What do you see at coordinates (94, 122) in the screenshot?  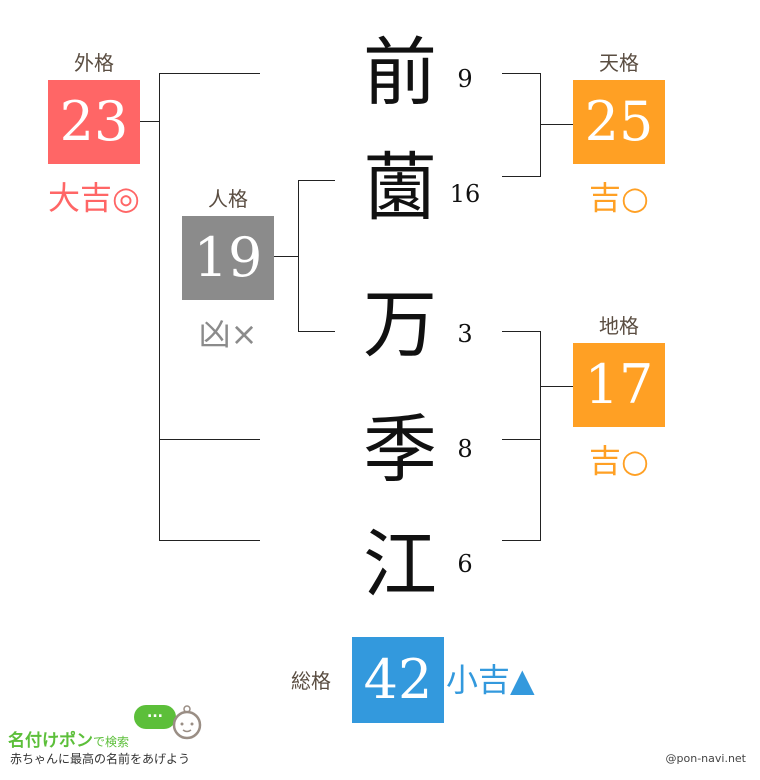 I see `gaikaku-value: 23` at bounding box center [94, 122].